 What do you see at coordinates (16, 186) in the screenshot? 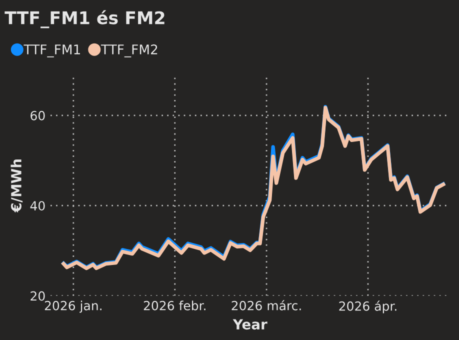
I see `y-axis-title: €/MWh` at bounding box center [16, 186].